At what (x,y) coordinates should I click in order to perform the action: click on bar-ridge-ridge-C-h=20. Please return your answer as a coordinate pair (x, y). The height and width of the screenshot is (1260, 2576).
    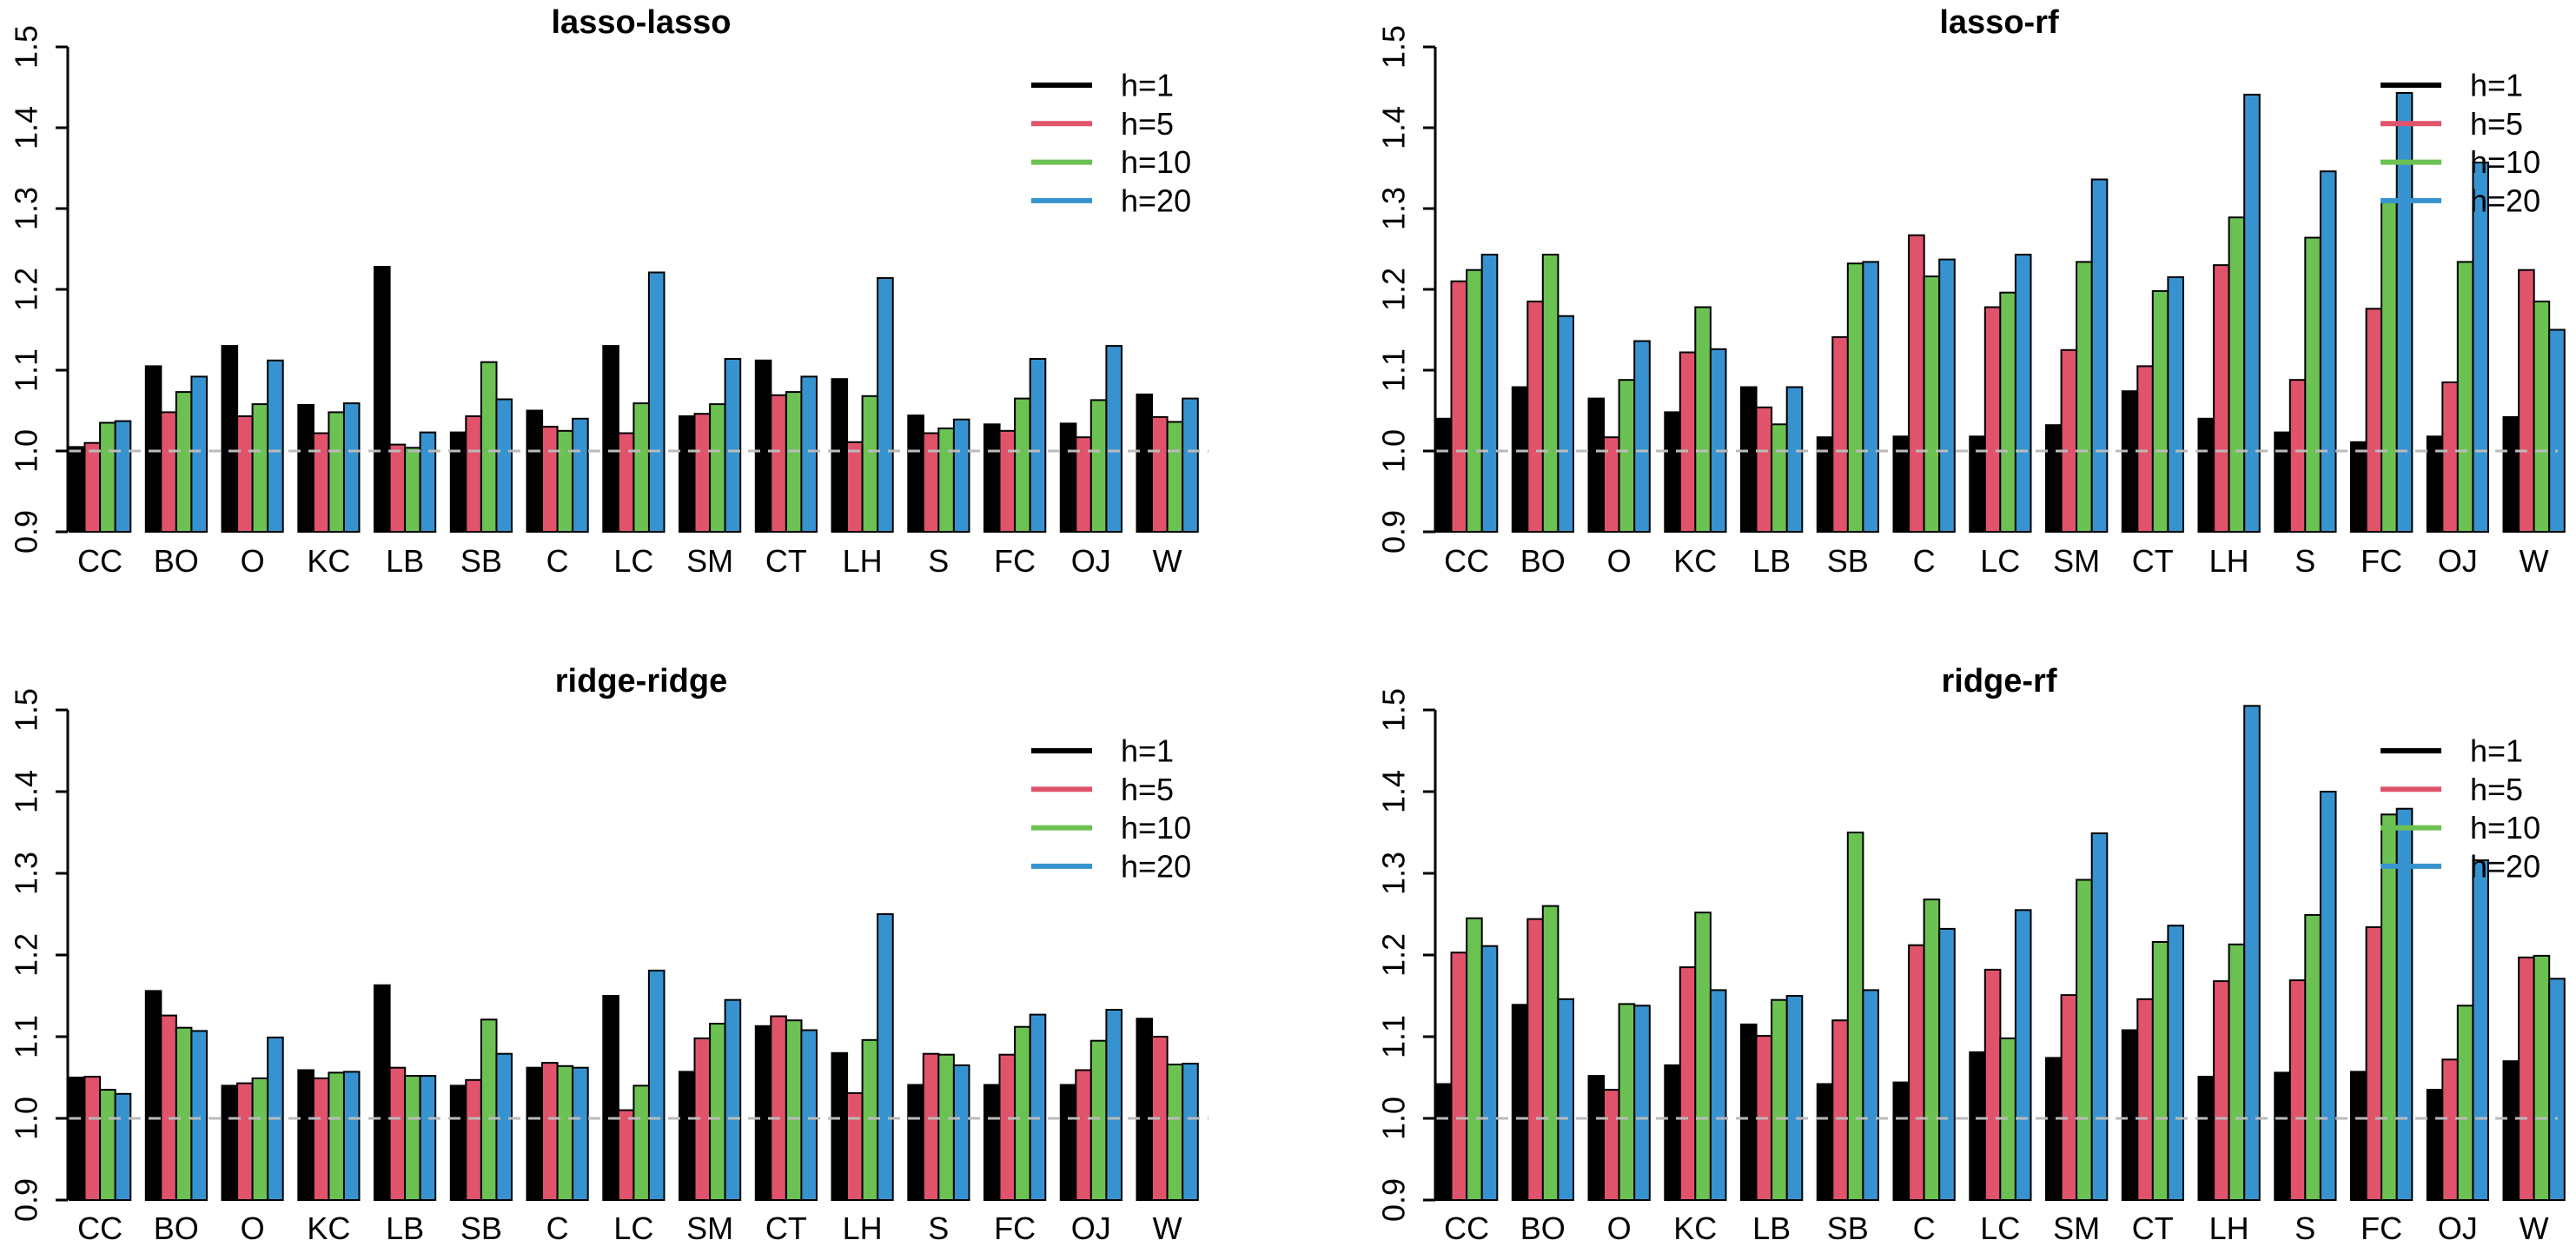
    Looking at the image, I should click on (580, 1133).